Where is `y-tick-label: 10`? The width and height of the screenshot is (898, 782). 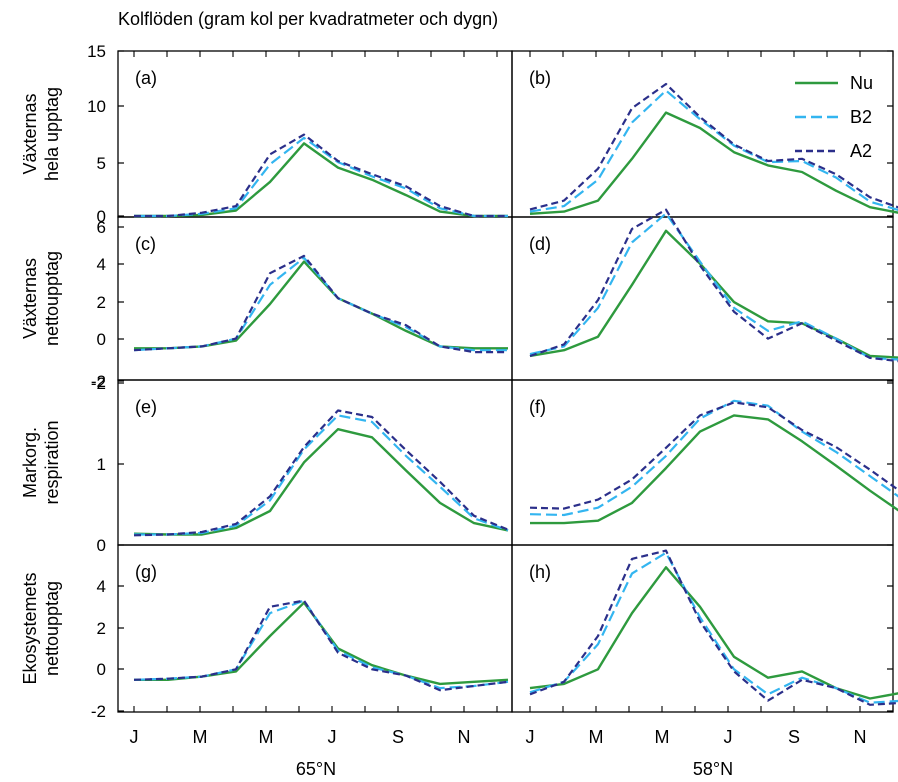
y-tick-label: 10 is located at coordinates (96, 106).